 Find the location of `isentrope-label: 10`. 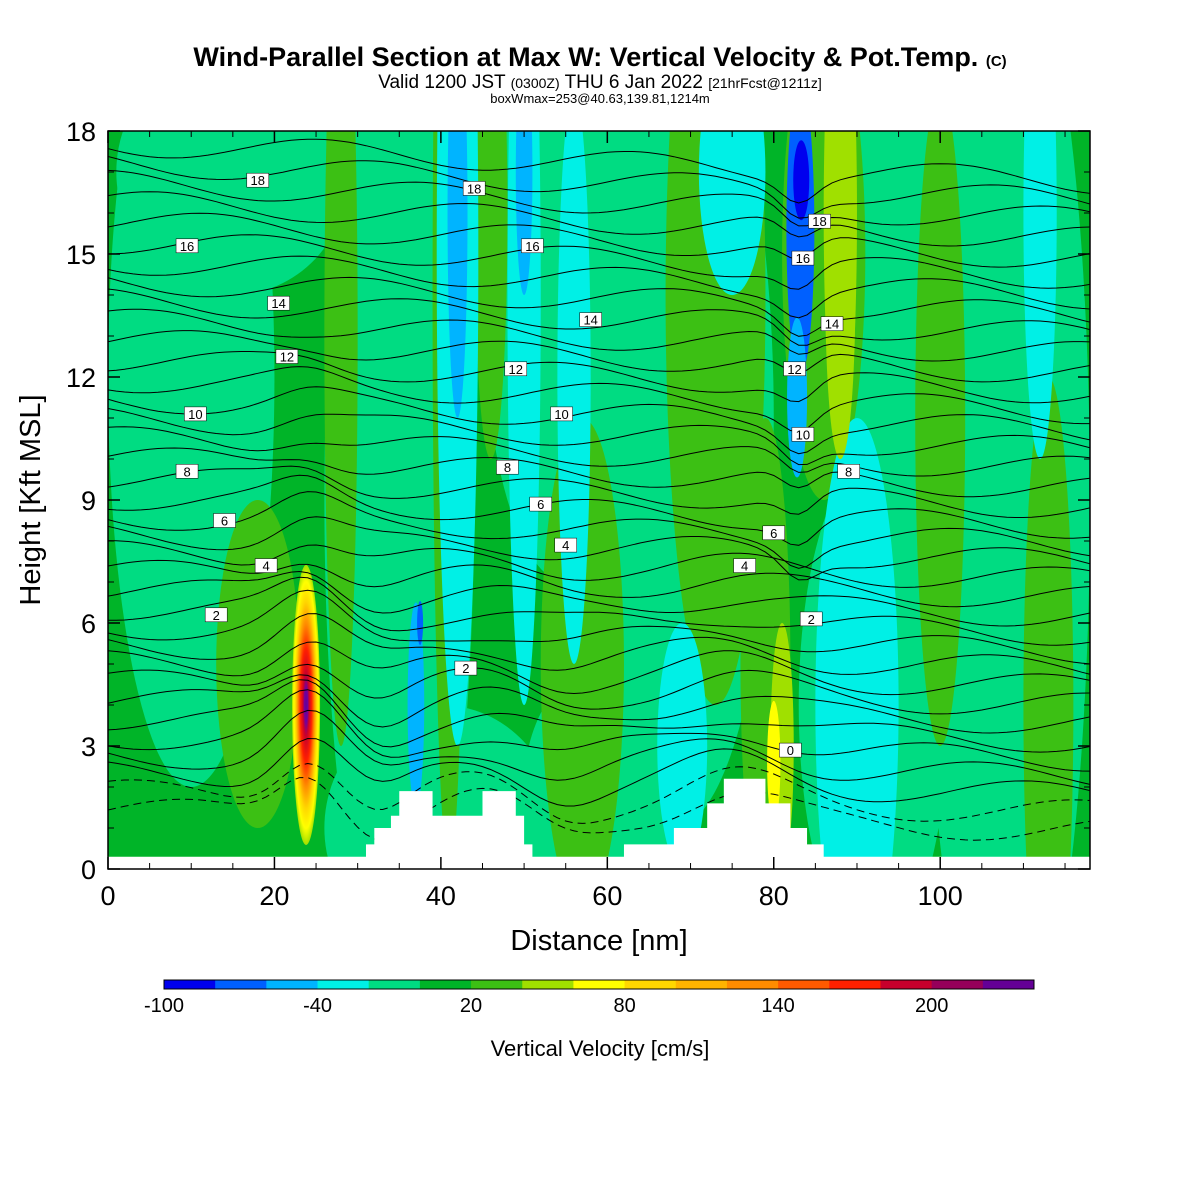

isentrope-label: 10 is located at coordinates (561, 414).